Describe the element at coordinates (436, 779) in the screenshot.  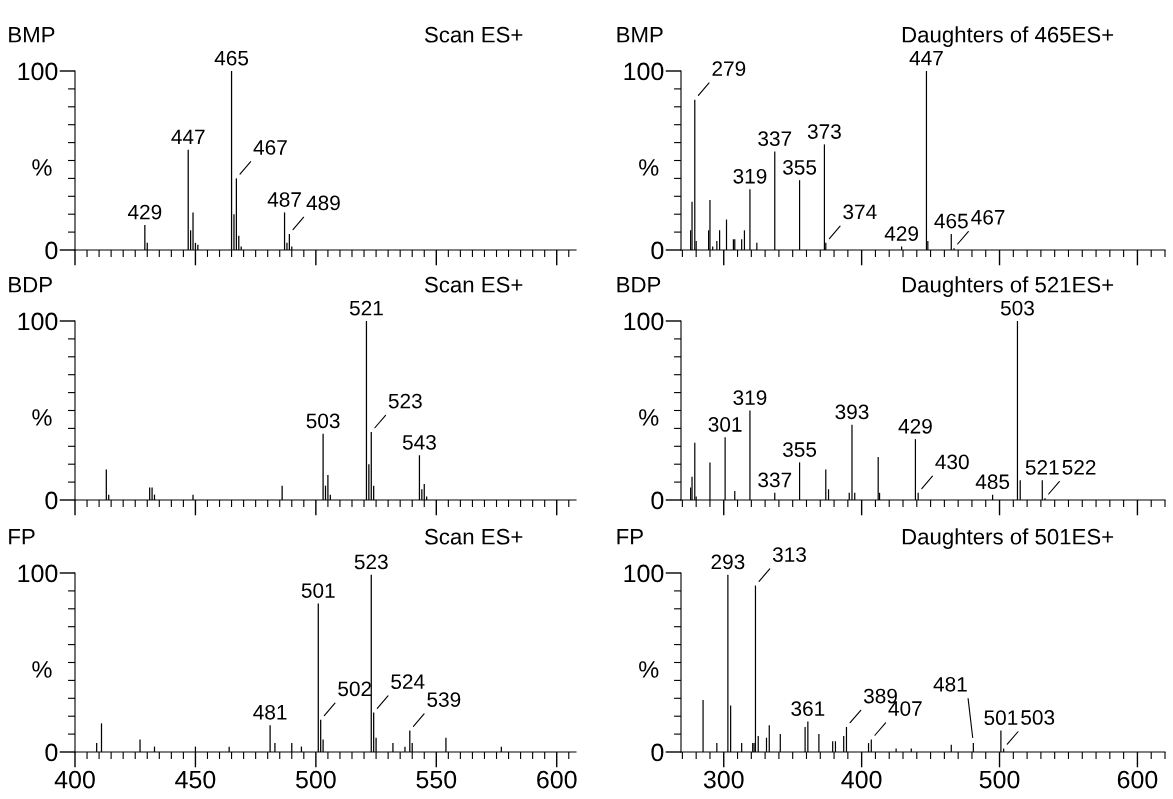
I see `x-tick-label: 550` at that location.